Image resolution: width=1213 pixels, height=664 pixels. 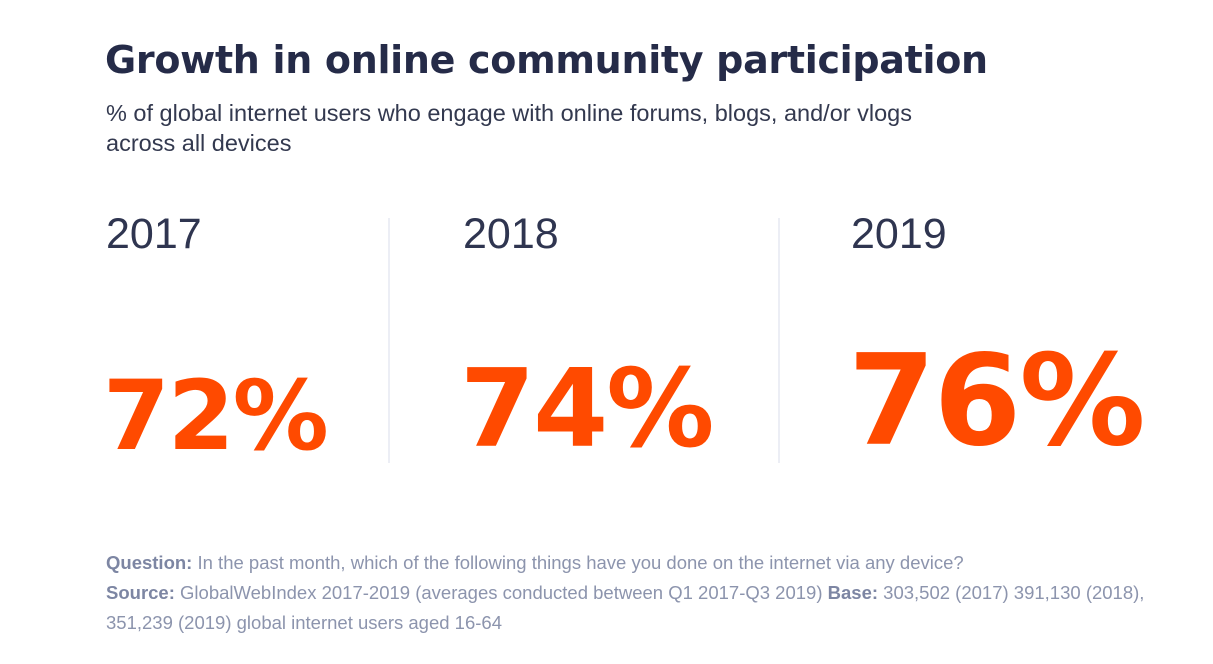 What do you see at coordinates (154, 234) in the screenshot?
I see `year-label: 2017` at bounding box center [154, 234].